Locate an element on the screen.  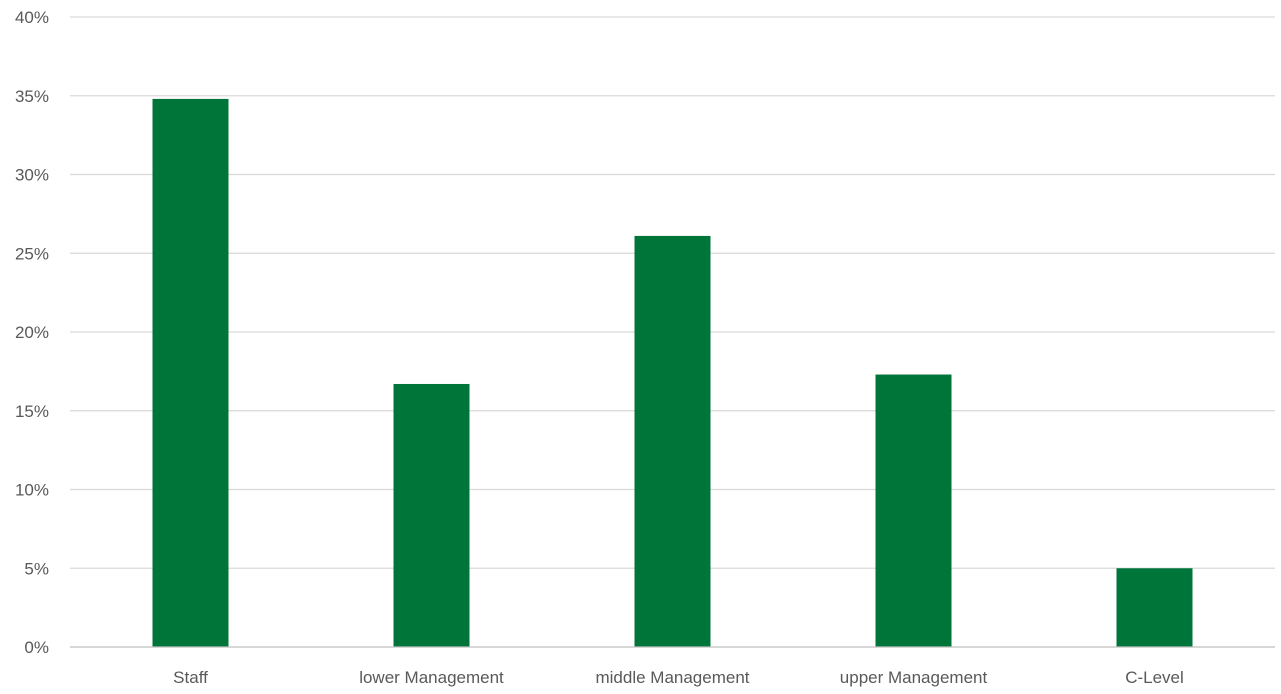
y-tick-label: 20% is located at coordinates (32, 332).